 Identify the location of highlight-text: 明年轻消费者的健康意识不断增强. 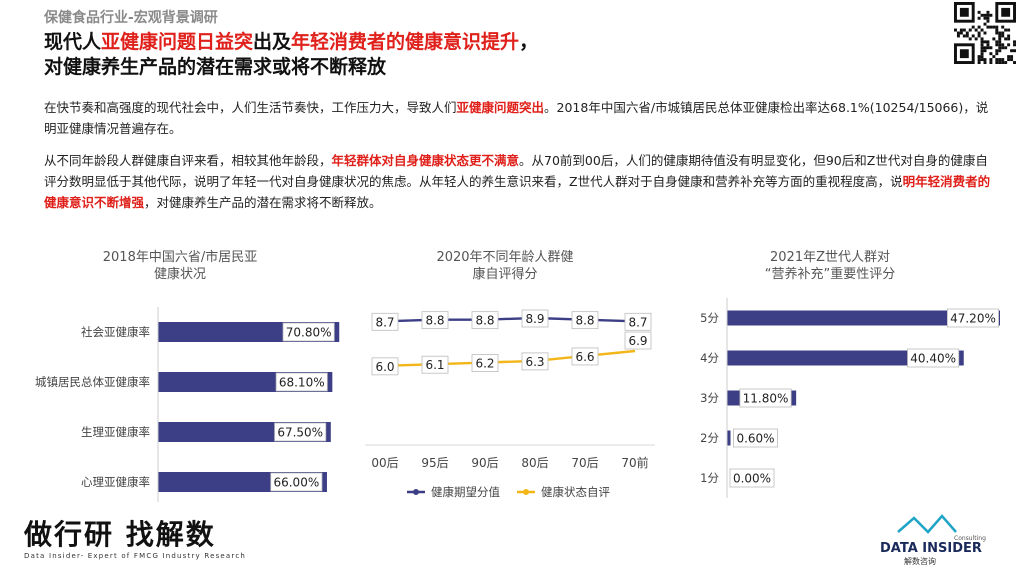
(517, 192).